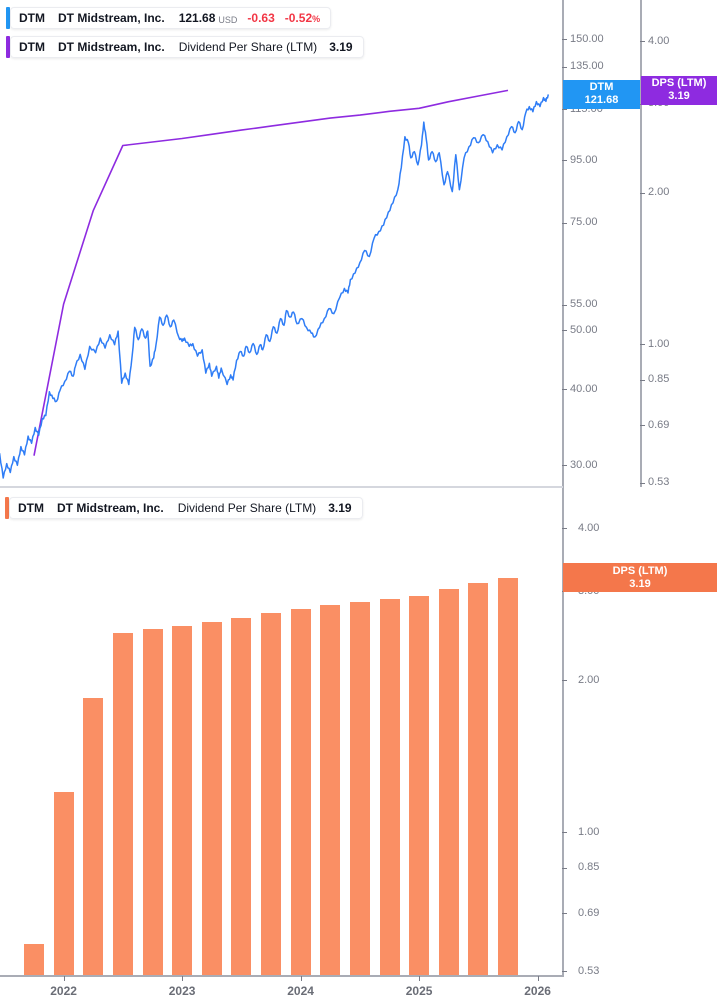 The height and width of the screenshot is (1005, 717). Describe the element at coordinates (589, 527) in the screenshot. I see `dps-axis-bottom-tick-label: 4.00` at that location.